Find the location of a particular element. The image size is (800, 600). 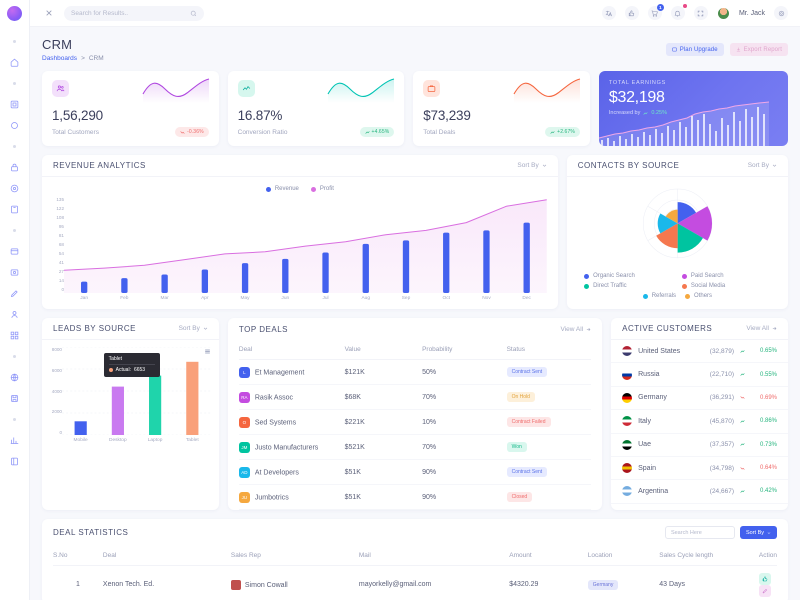

sparkline-conversion is located at coordinates (361, 90).